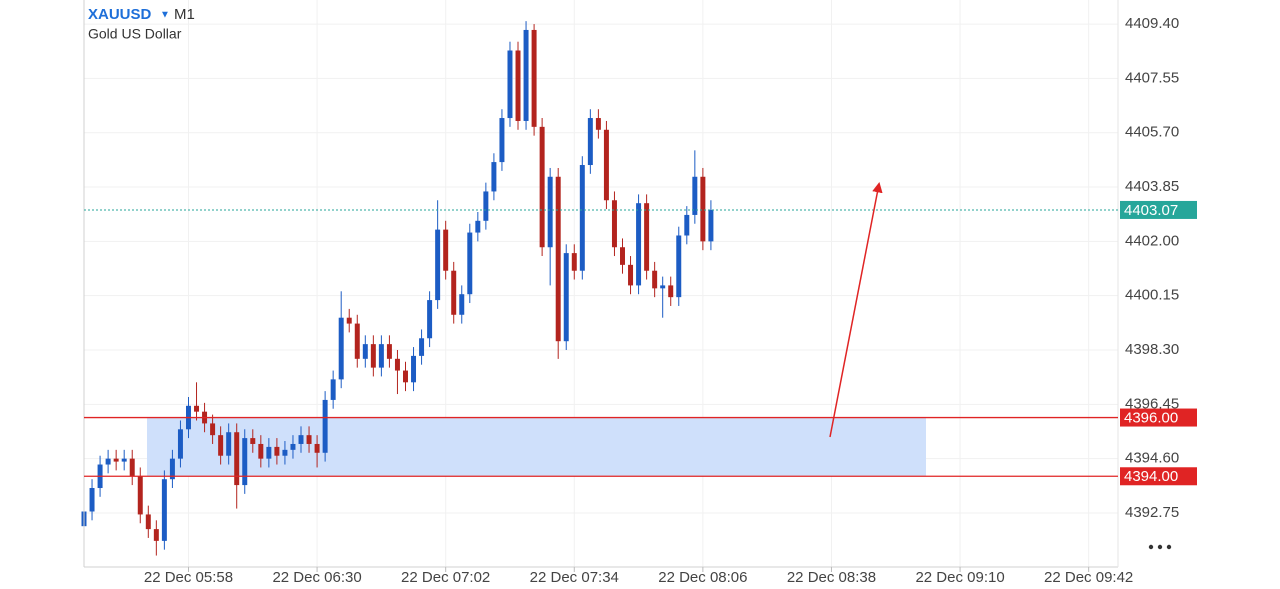 Image resolution: width=1280 pixels, height=589 pixels. I want to click on zone-layer, so click(536, 447).